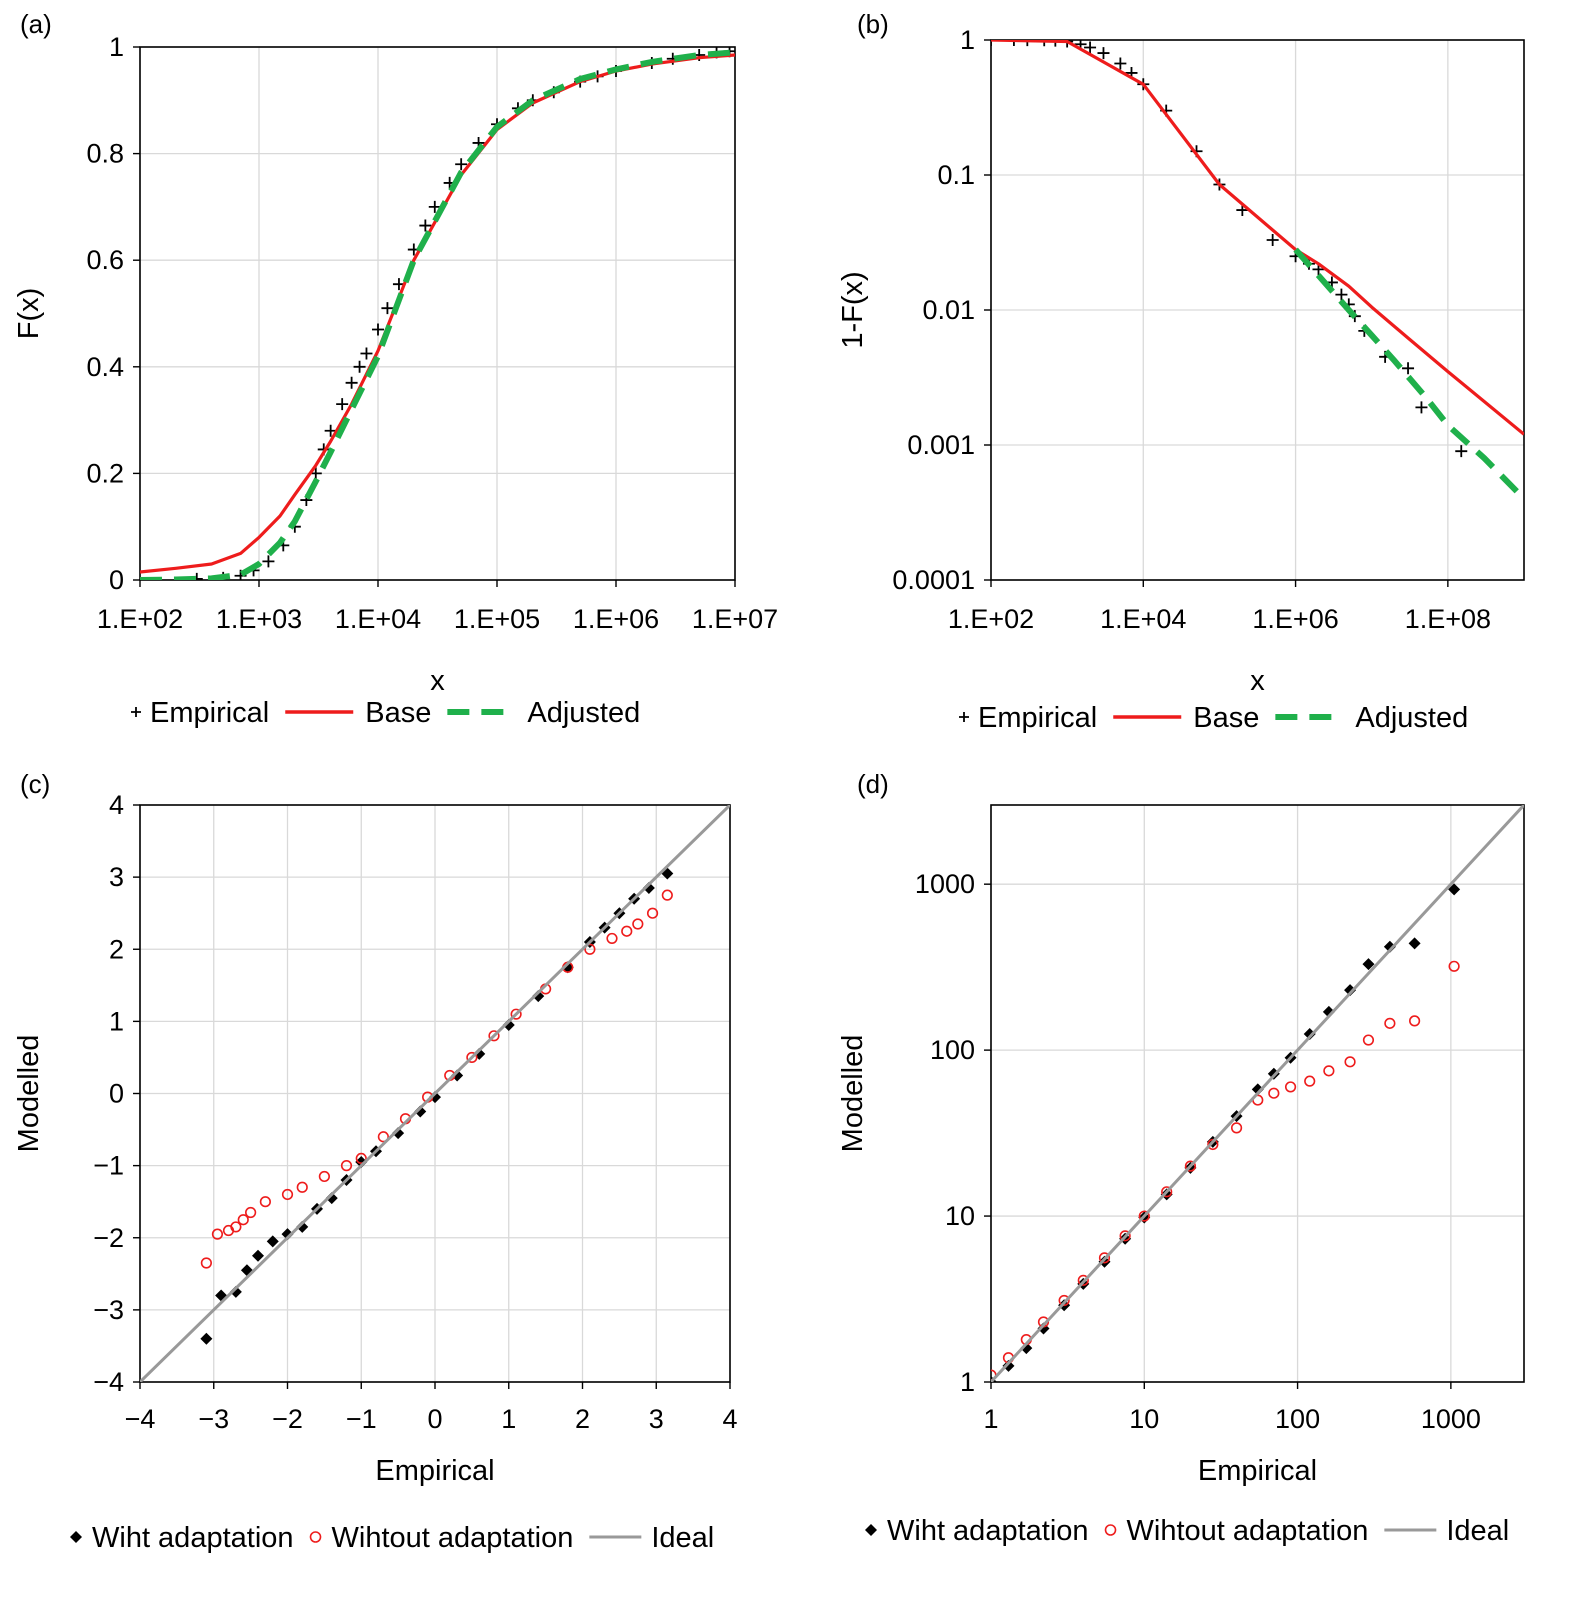 The image size is (1596, 1619). What do you see at coordinates (361, 1419) in the screenshot?
I see `x-tick-label: −1` at bounding box center [361, 1419].